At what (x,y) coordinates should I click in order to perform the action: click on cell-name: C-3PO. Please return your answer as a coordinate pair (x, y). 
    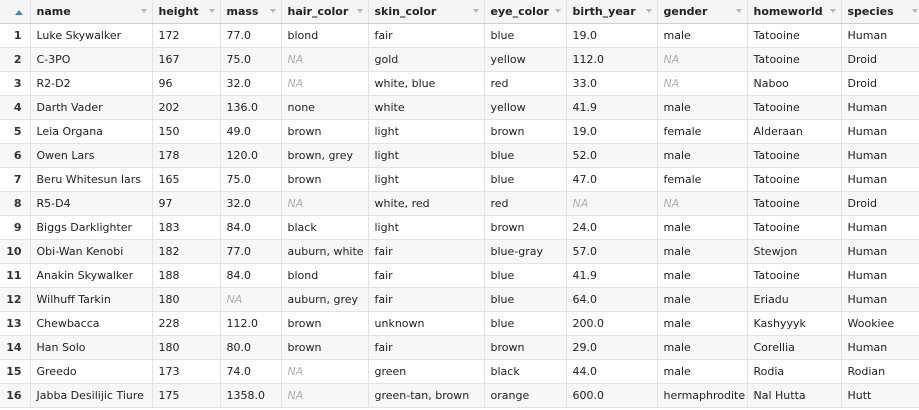
    Looking at the image, I should click on (91, 59).